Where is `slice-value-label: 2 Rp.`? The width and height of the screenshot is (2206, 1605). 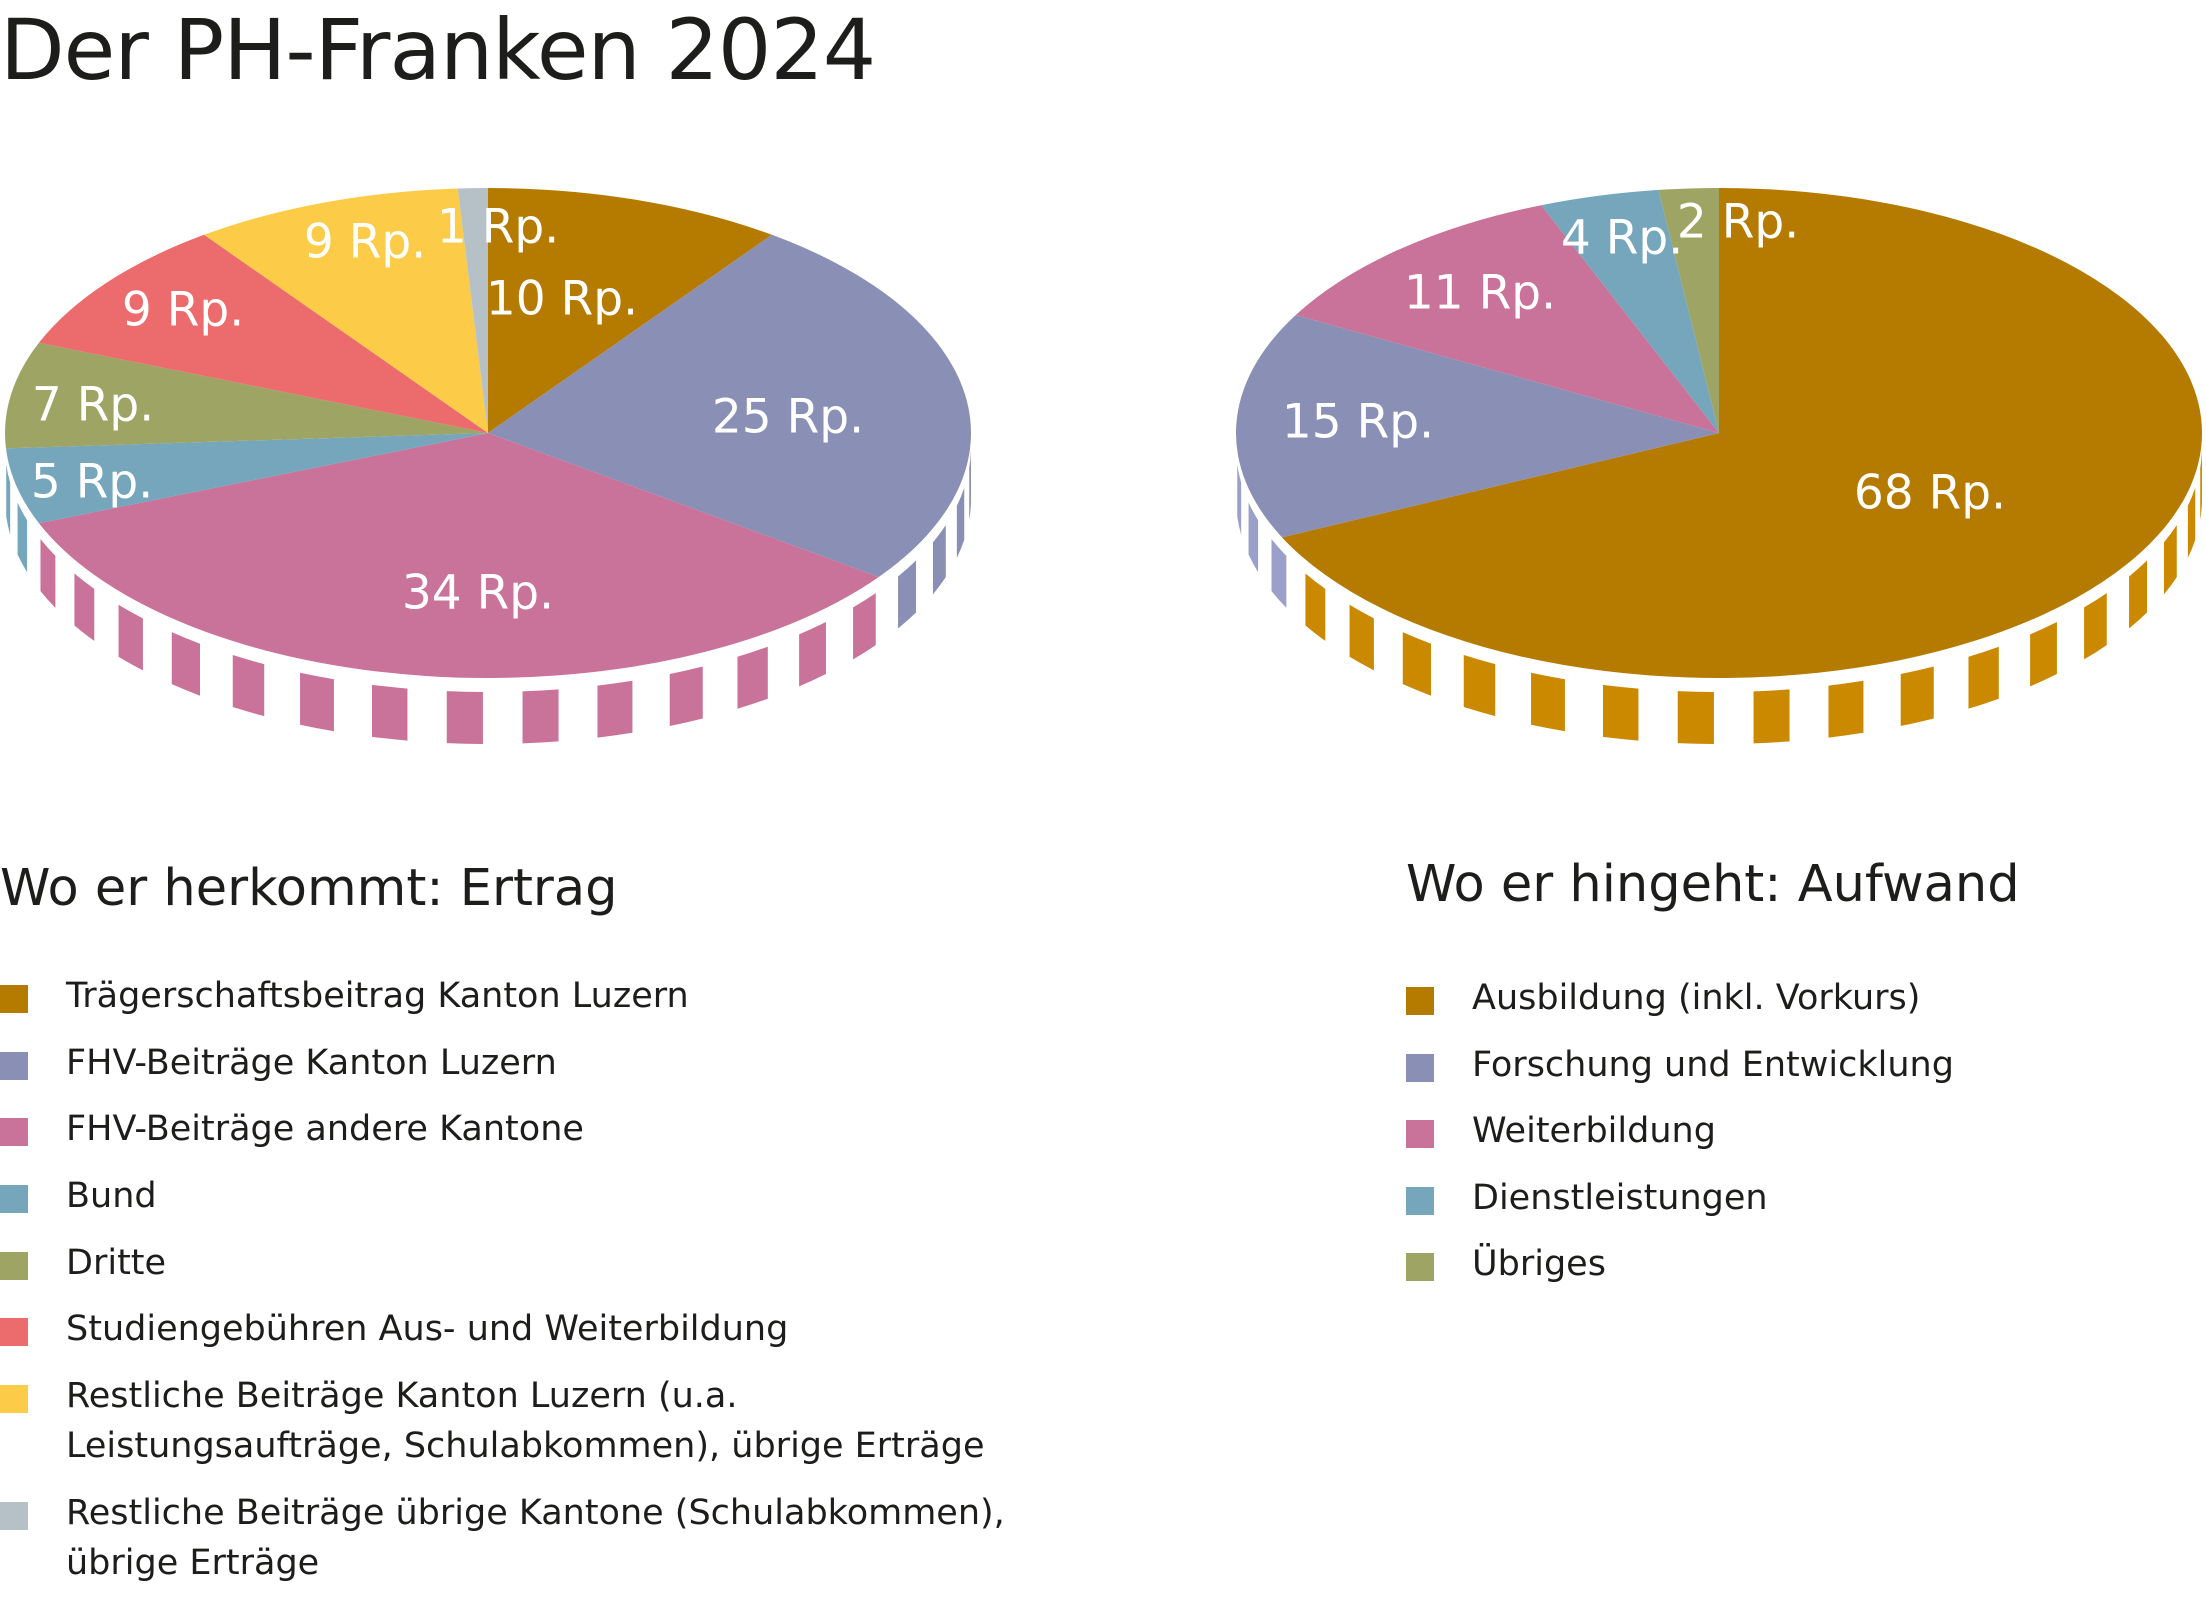
slice-value-label: 2 Rp. is located at coordinates (1738, 222).